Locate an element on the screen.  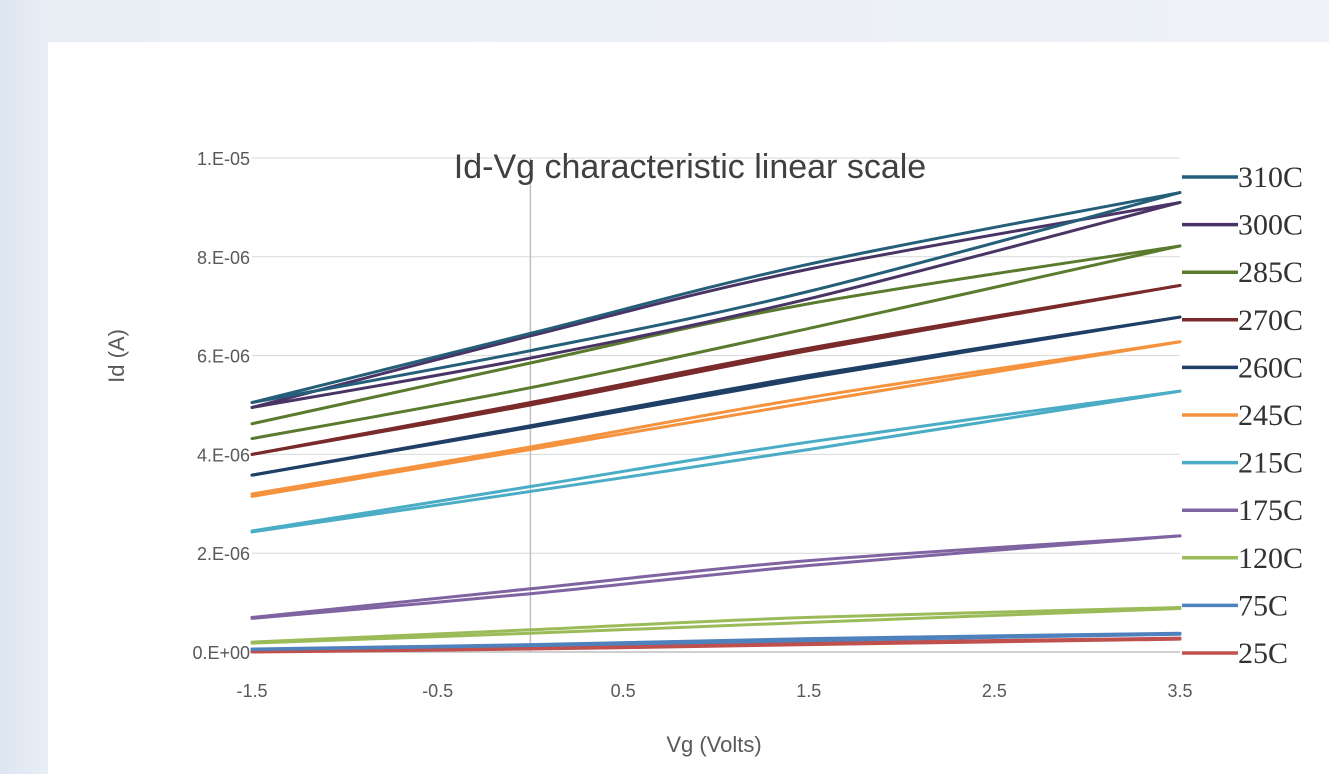
legend-label: 245C is located at coordinates (1270, 415).